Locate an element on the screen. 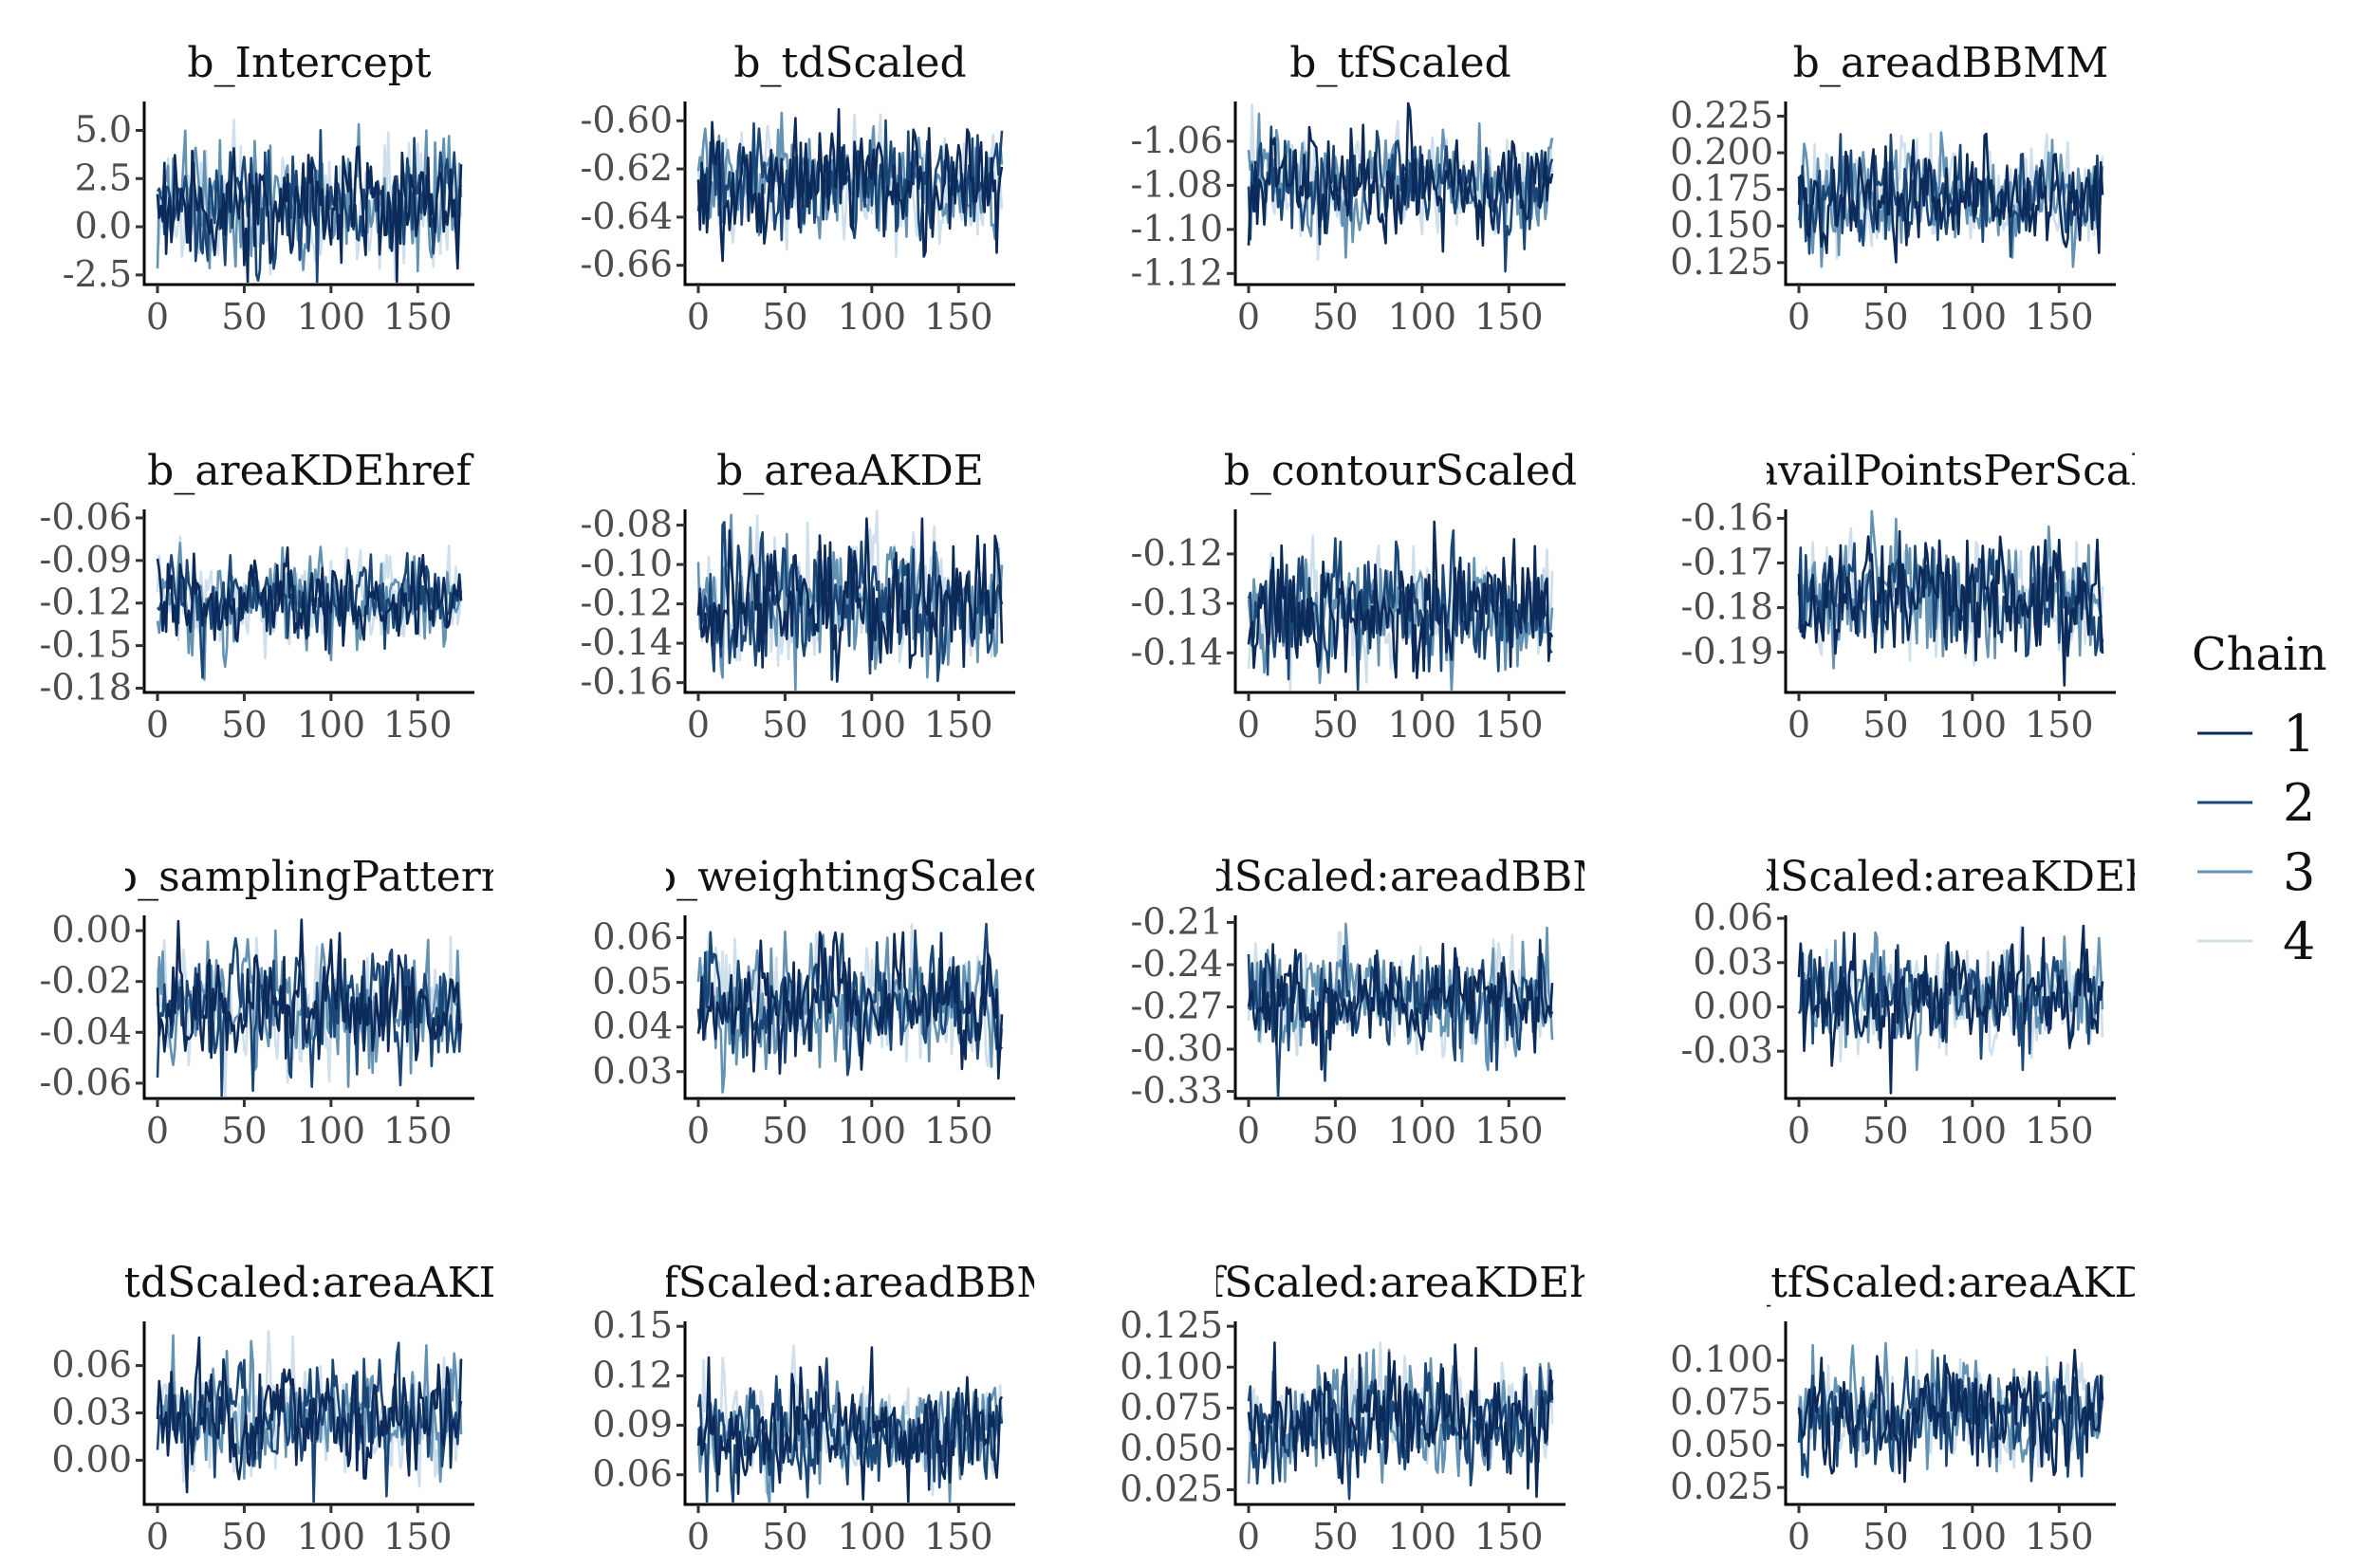 Image resolution: width=2353 pixels, height=1568 pixels. y-tick-label: -1.12 is located at coordinates (1177, 272).